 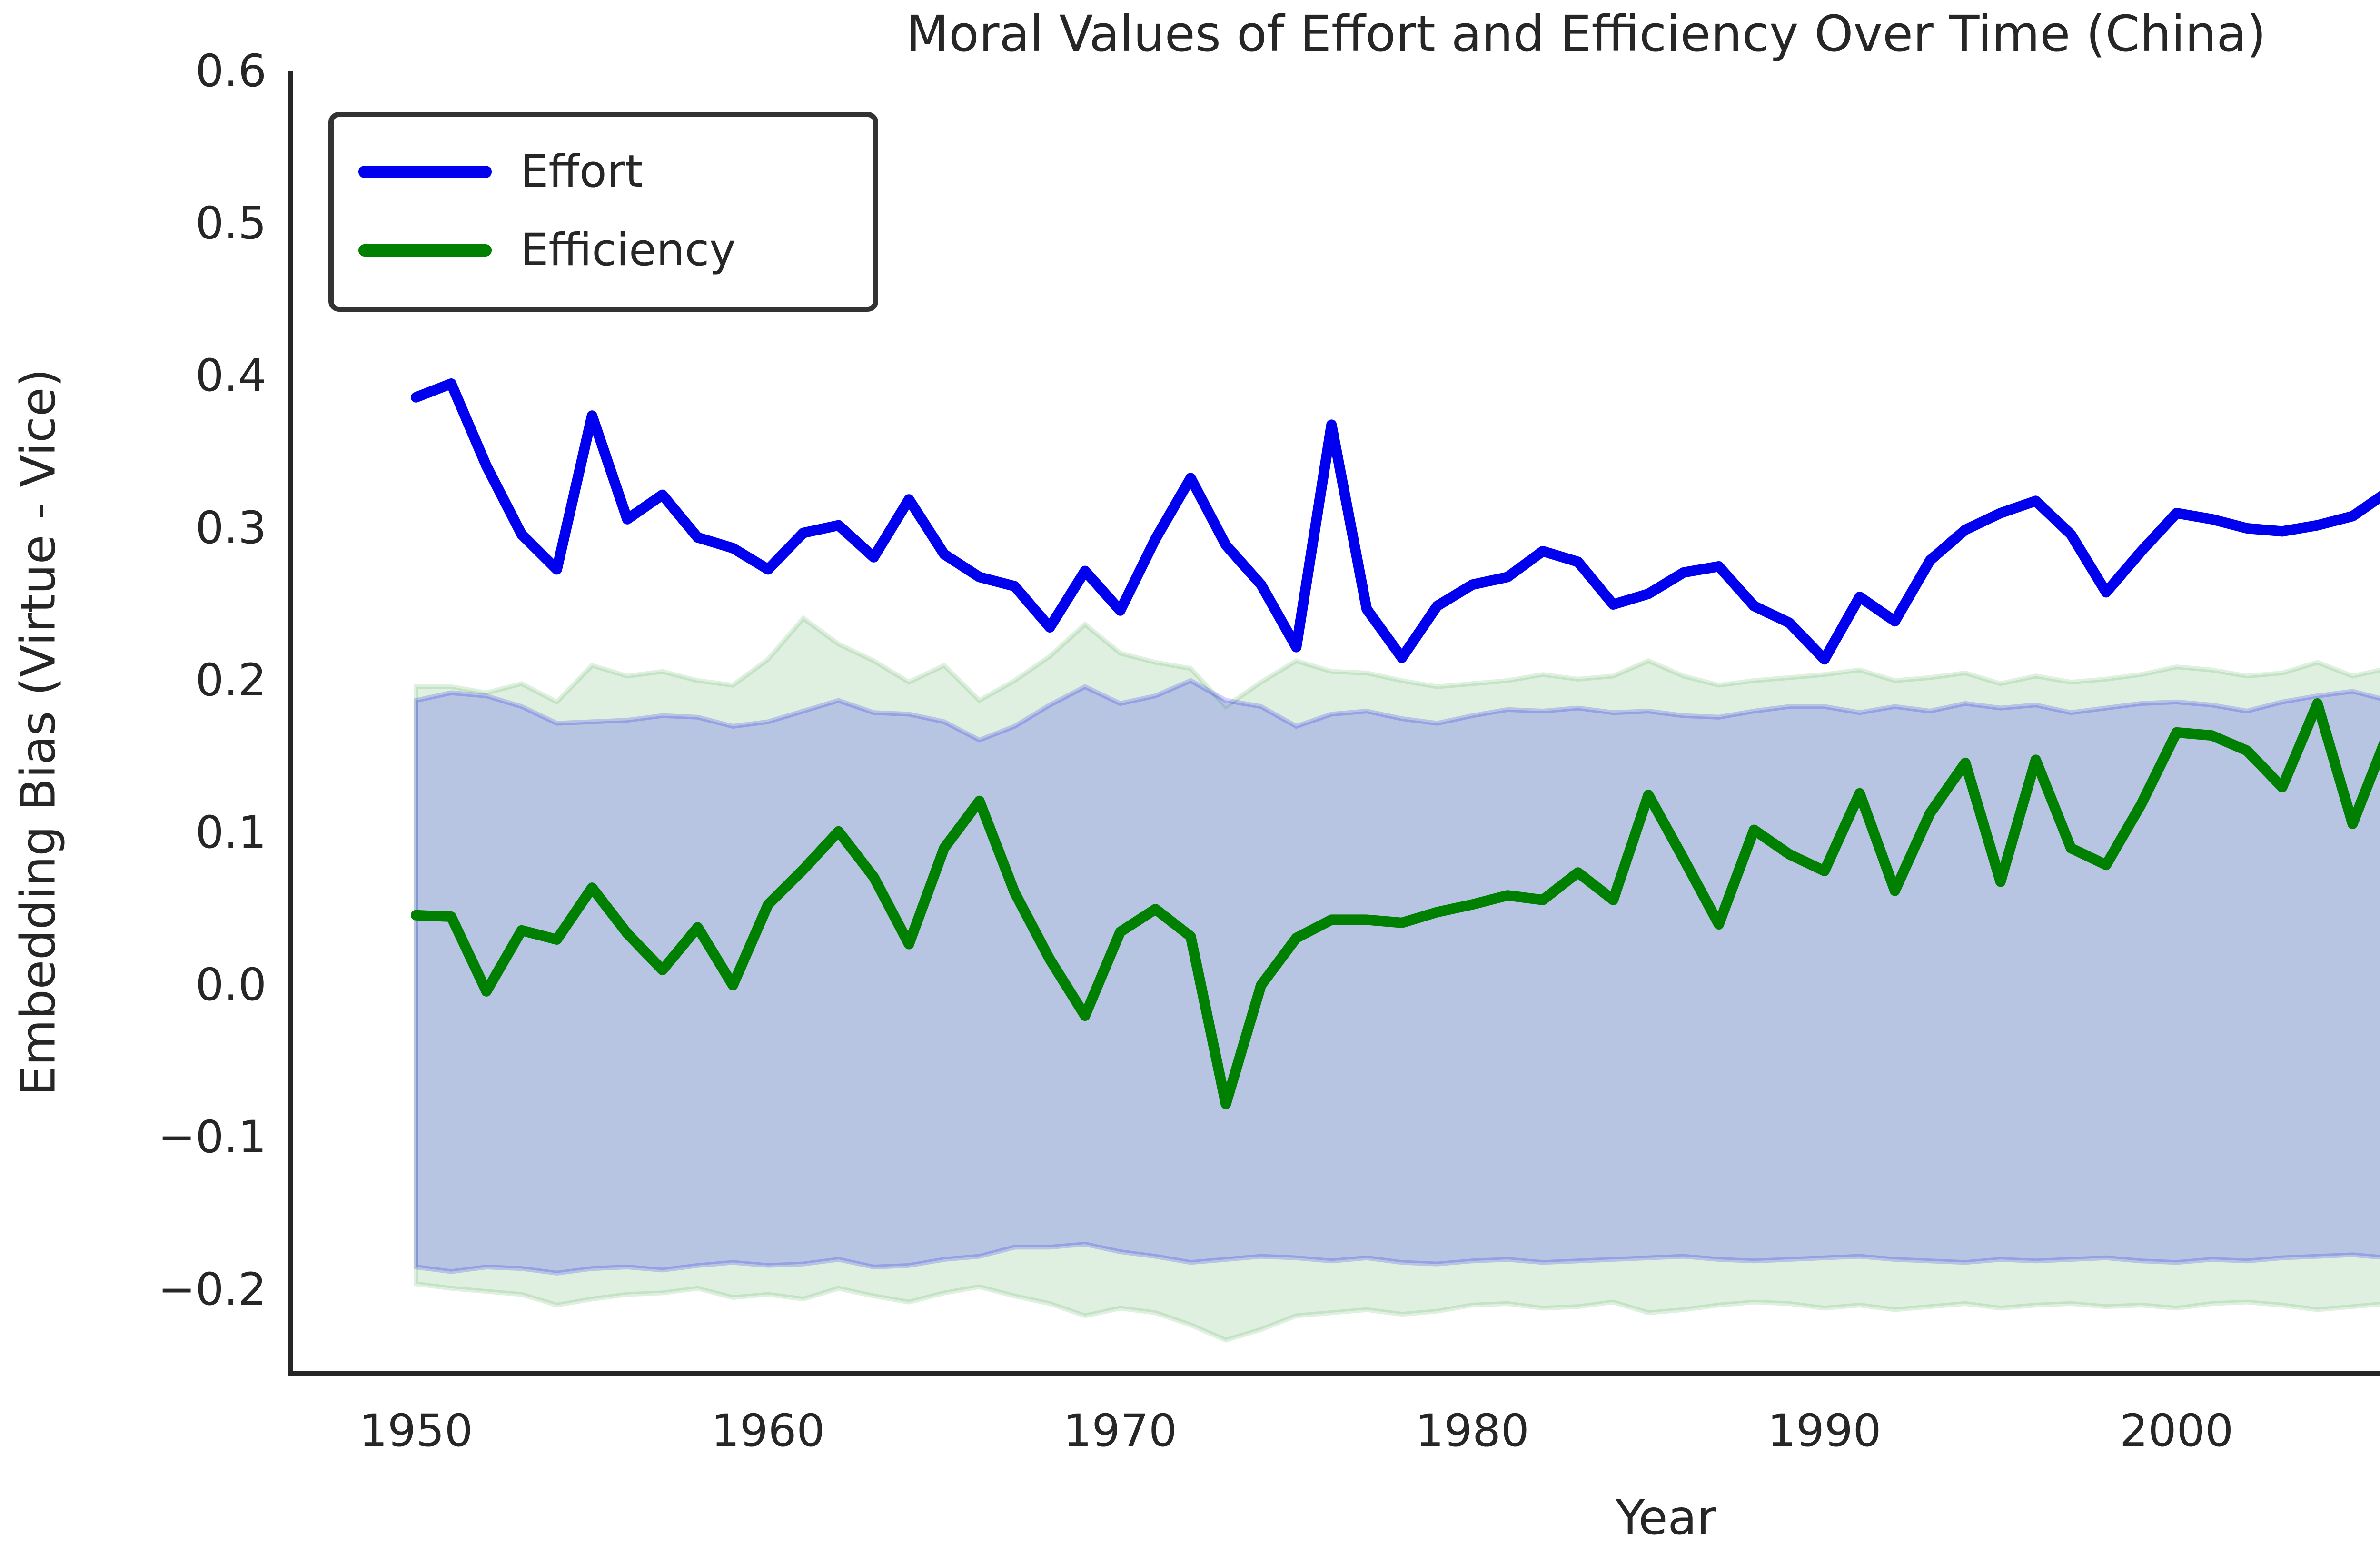 What do you see at coordinates (212, 1290) in the screenshot?
I see `y-tick-label: −0.2` at bounding box center [212, 1290].